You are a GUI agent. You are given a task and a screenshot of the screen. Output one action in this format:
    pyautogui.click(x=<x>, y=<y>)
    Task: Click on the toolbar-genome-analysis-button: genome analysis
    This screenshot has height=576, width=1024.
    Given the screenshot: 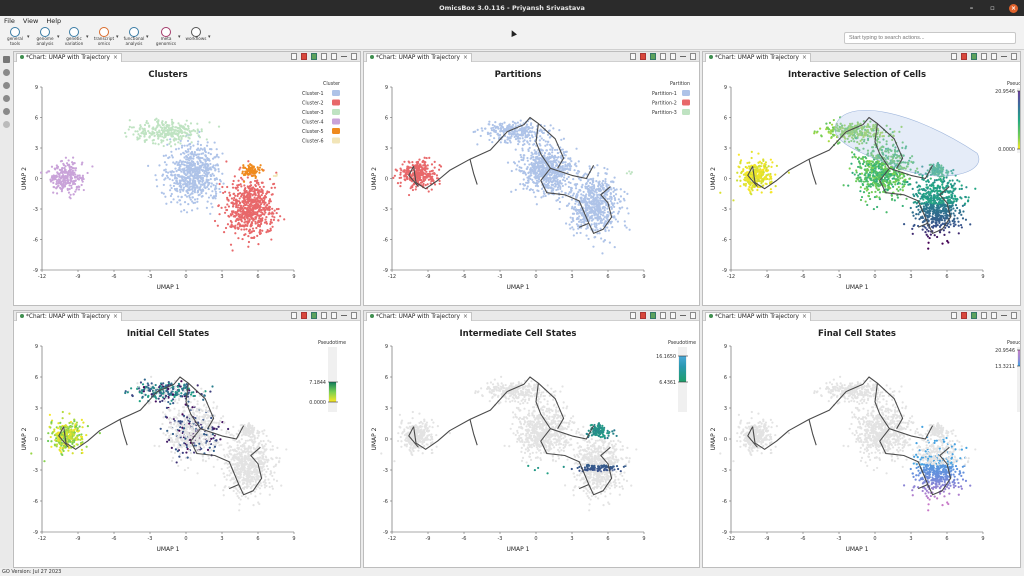 What is the action you would take?
    pyautogui.click(x=45, y=38)
    